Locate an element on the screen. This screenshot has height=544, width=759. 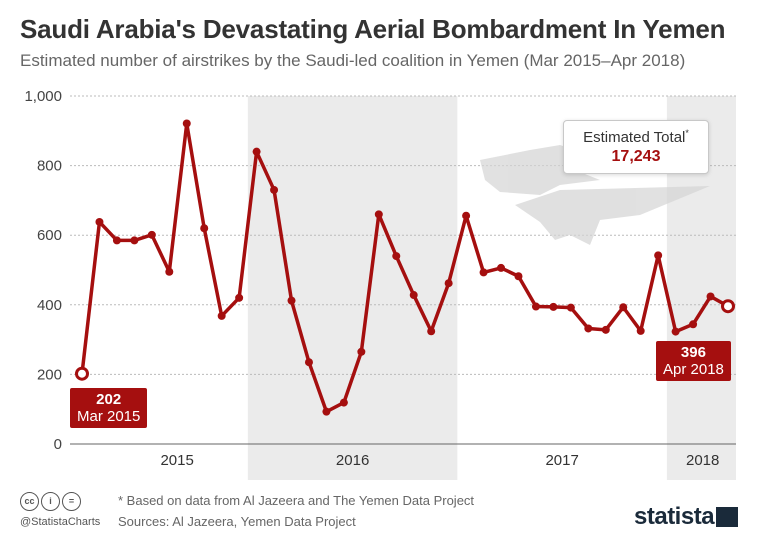
y-tick-label: 400 is located at coordinates (49, 305).